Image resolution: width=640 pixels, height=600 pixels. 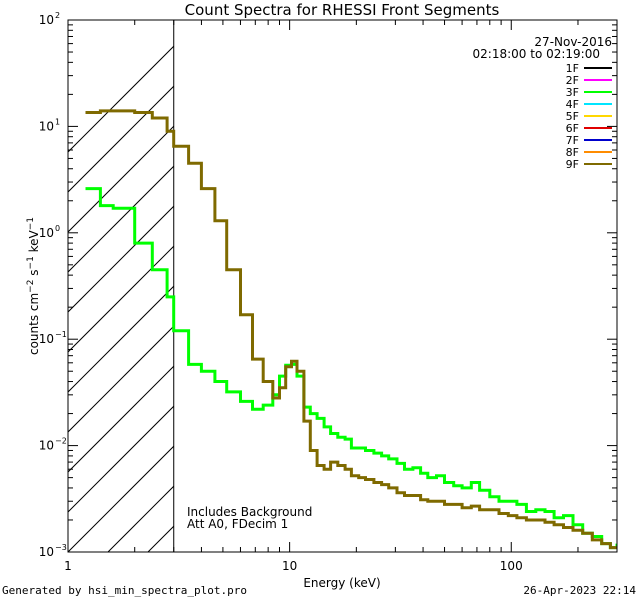 I want to click on plot-timestamp: 26-Apr-2023 22:14, so click(x=579, y=590).